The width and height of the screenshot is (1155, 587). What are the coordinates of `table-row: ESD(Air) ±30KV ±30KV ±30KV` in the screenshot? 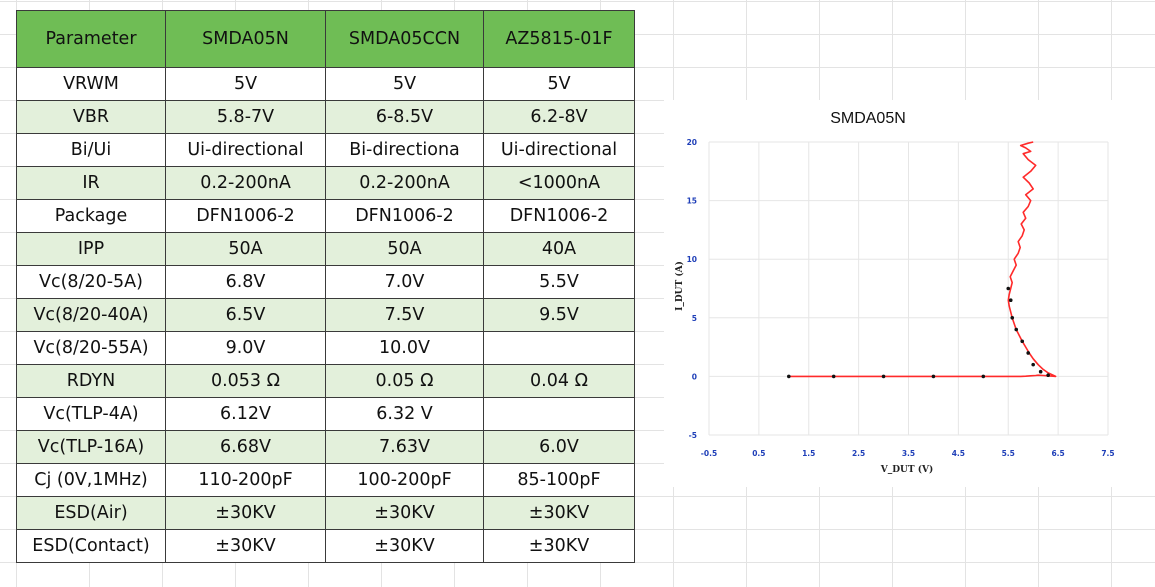 It's located at (325, 513).